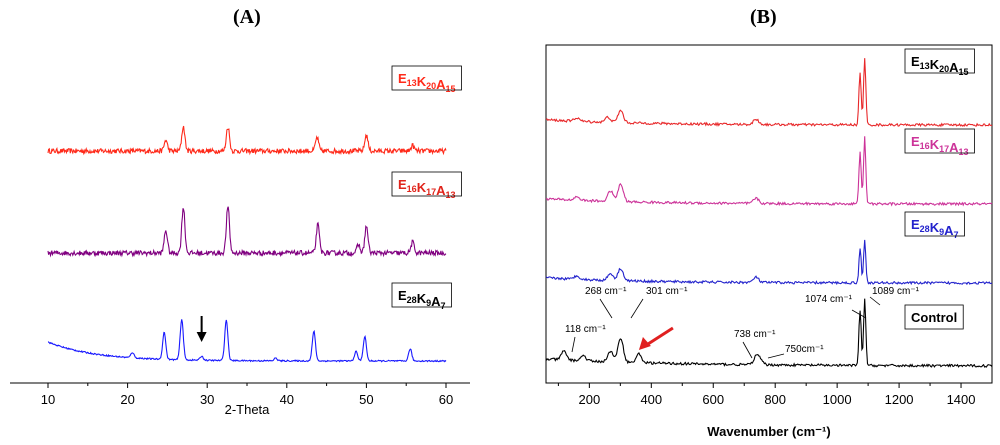 The width and height of the screenshot is (1000, 445). I want to click on annotation-arrowhead-b, so click(644, 343).